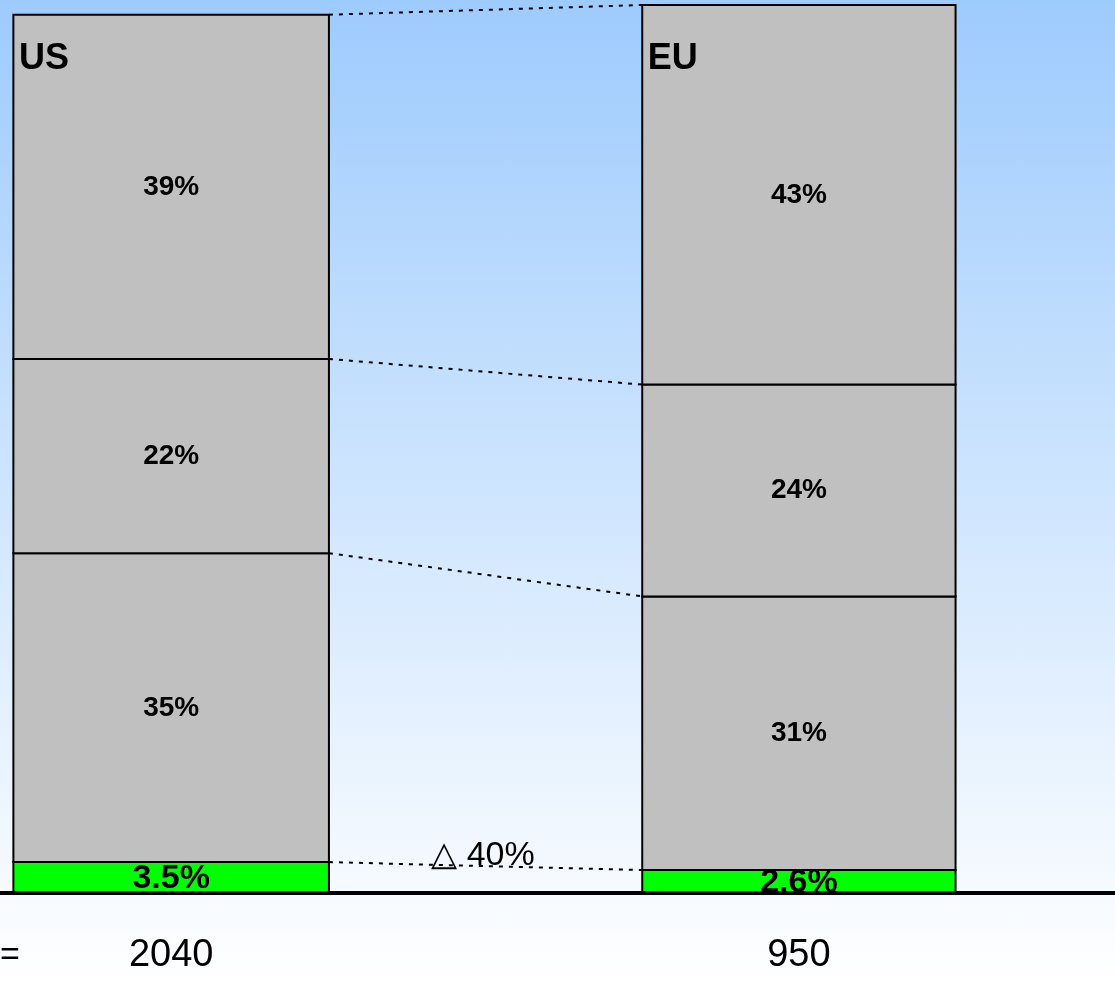  Describe the element at coordinates (171, 706) in the screenshot. I see `data-label: 35%` at that location.